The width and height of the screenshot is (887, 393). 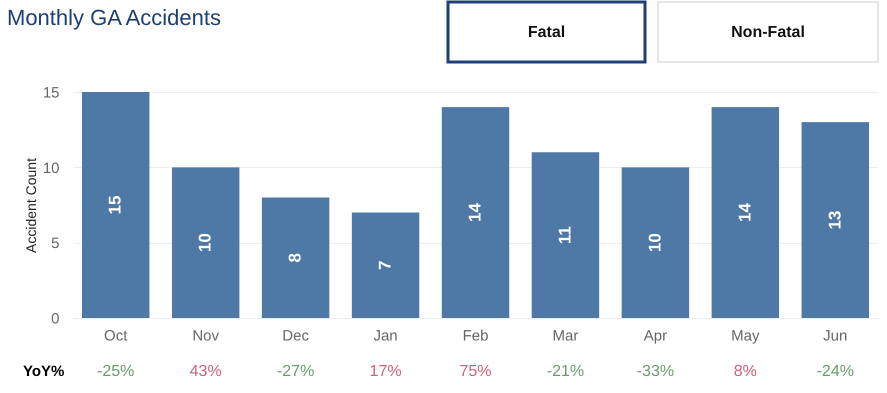 What do you see at coordinates (51, 168) in the screenshot?
I see `y-tick-label: 10` at bounding box center [51, 168].